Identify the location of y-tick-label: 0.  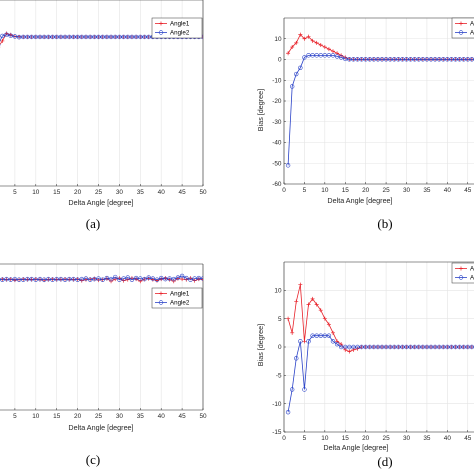
(280, 60).